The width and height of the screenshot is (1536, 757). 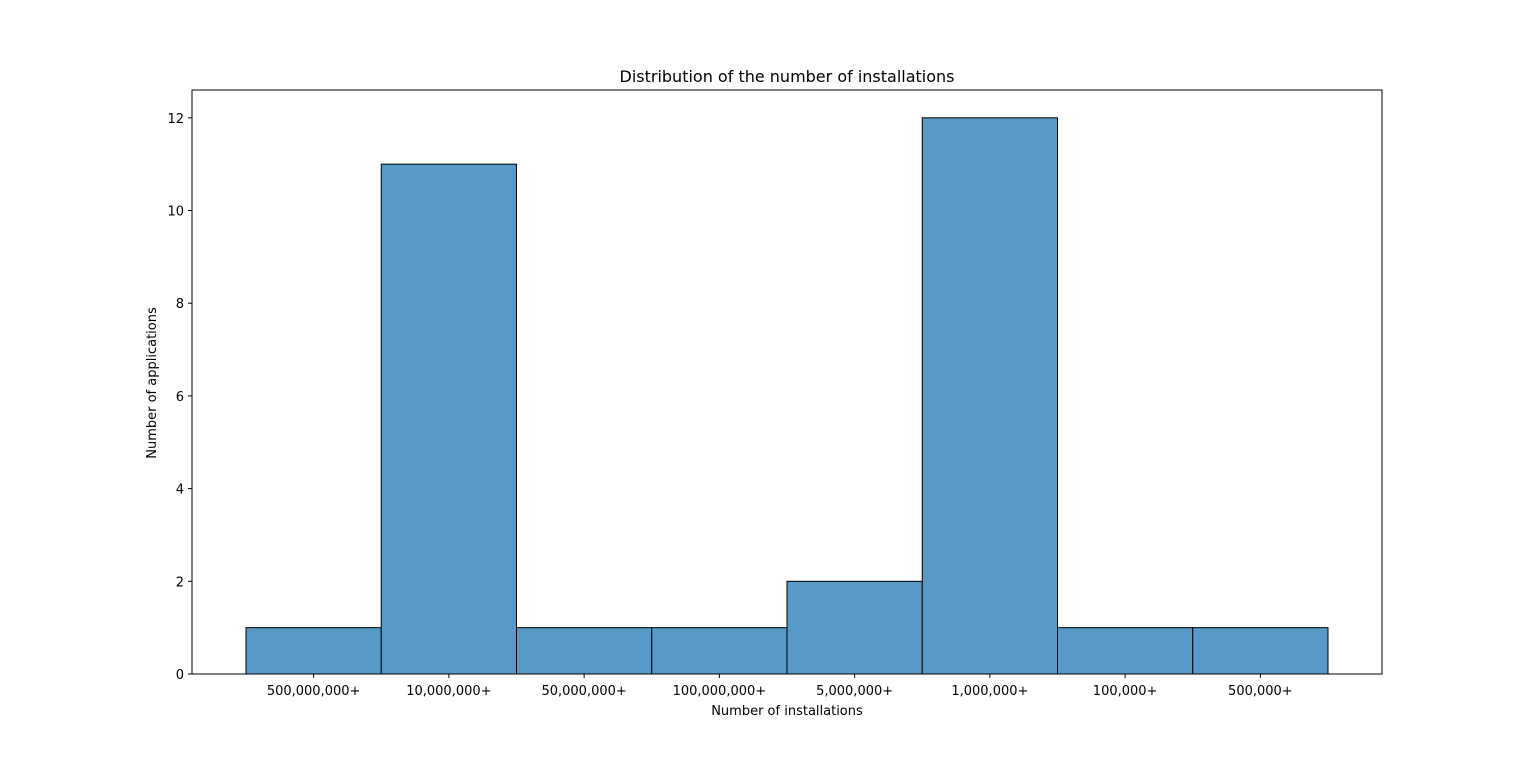 What do you see at coordinates (1260, 691) in the screenshot?
I see `x-tick-label-7: 500,000+` at bounding box center [1260, 691].